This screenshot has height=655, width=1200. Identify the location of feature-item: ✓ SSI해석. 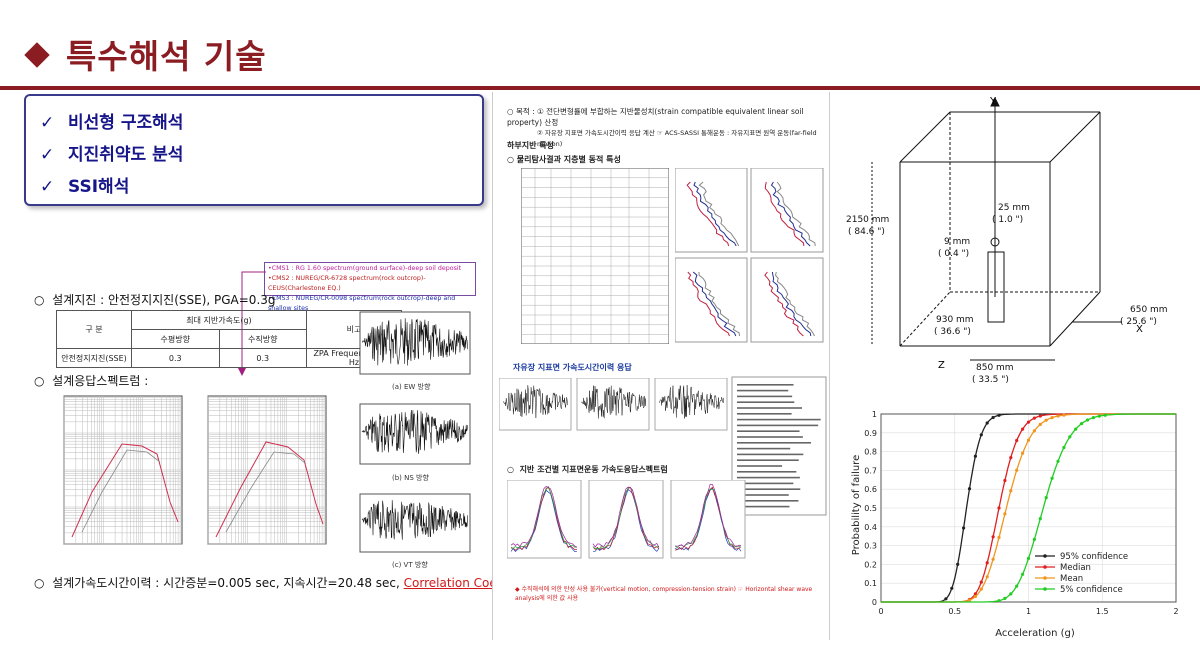
(84, 184).